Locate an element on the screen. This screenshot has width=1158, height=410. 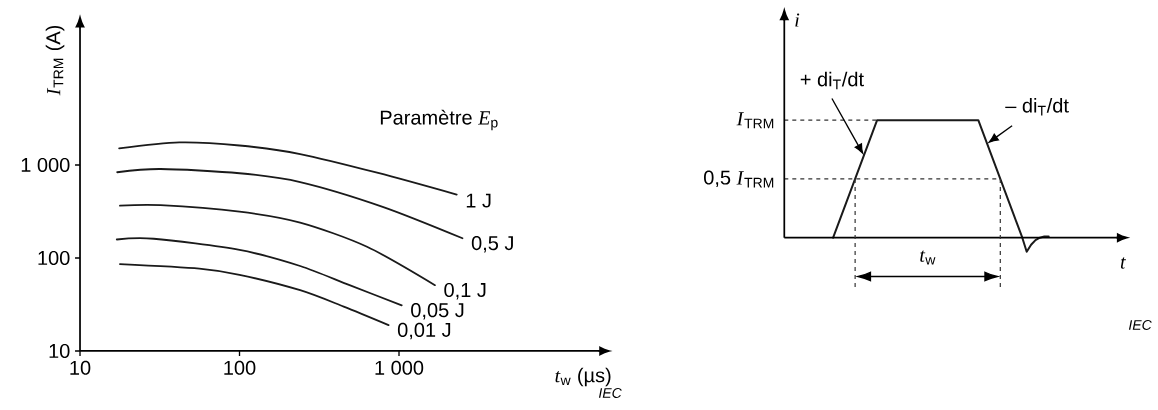
x-tick-label: 10 is located at coordinates (80, 367).